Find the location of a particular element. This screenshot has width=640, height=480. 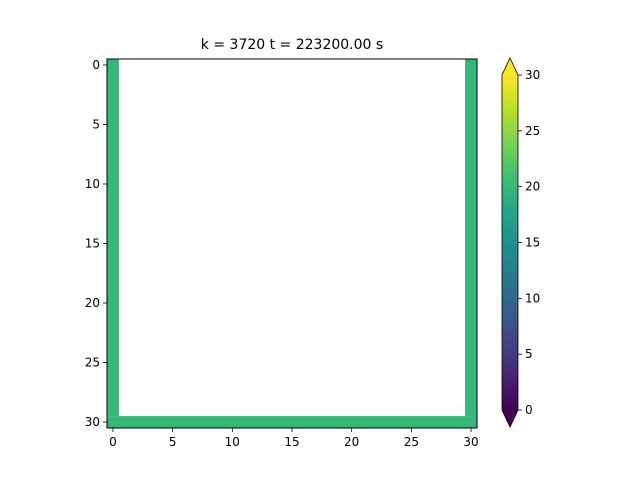

colorbar-tick-label: 0 is located at coordinates (529, 410).